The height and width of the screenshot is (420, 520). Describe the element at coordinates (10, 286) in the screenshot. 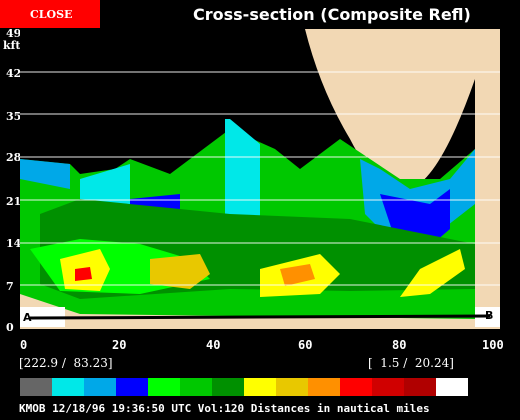

I see `y-tick-label: 7` at that location.